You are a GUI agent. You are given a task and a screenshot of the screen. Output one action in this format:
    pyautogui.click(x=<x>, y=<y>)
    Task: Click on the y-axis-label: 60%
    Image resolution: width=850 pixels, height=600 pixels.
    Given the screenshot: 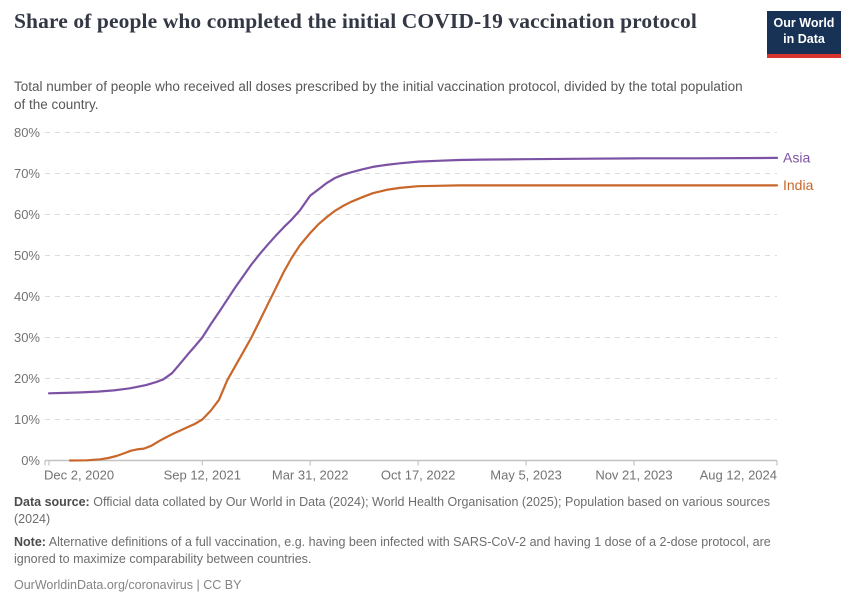 What is the action you would take?
    pyautogui.click(x=27, y=214)
    